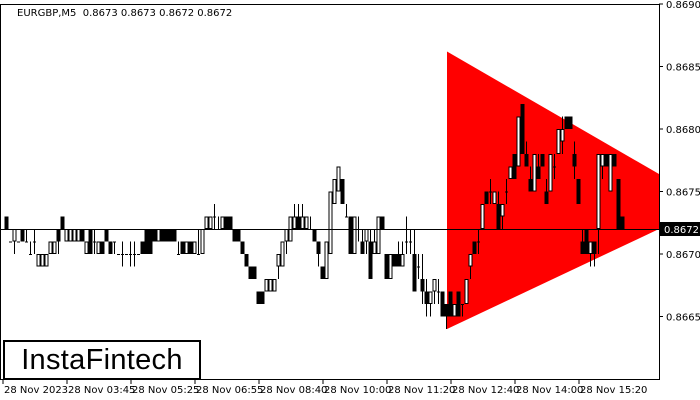 The width and height of the screenshot is (700, 400). What do you see at coordinates (683, 193) in the screenshot?
I see `y-tick-label: 0.8675` at bounding box center [683, 193].